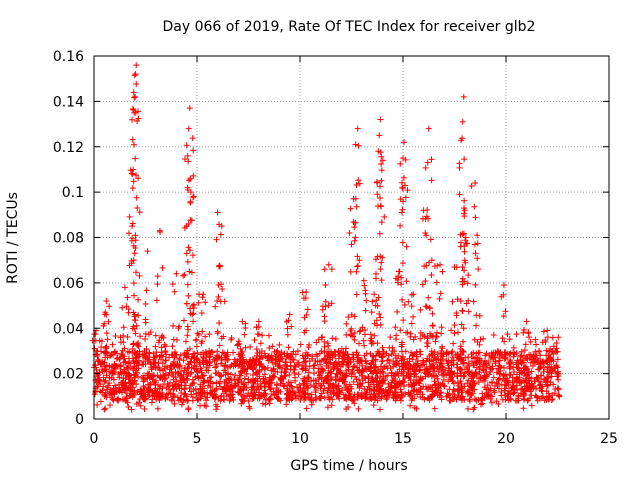 Image resolution: width=640 pixels, height=480 pixels. Describe the element at coordinates (609, 439) in the screenshot. I see `x-tick-label: 25` at that location.